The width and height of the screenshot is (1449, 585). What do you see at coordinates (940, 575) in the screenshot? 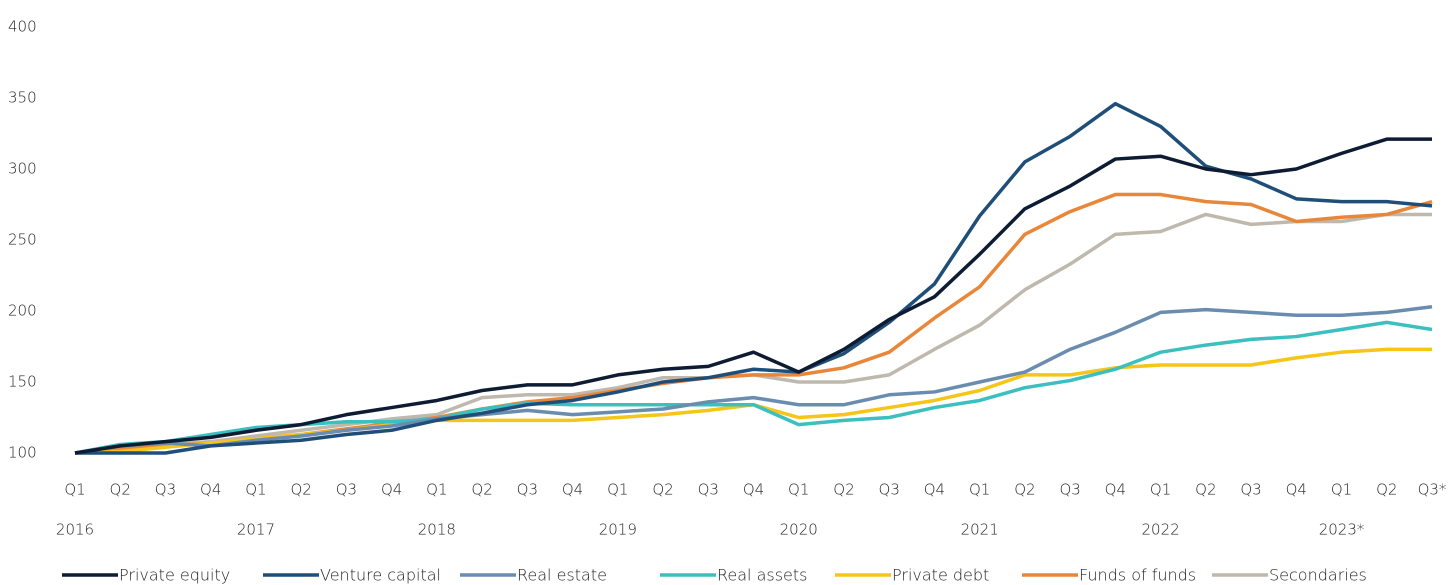
I see `legend-label: Private debt` at bounding box center [940, 575].